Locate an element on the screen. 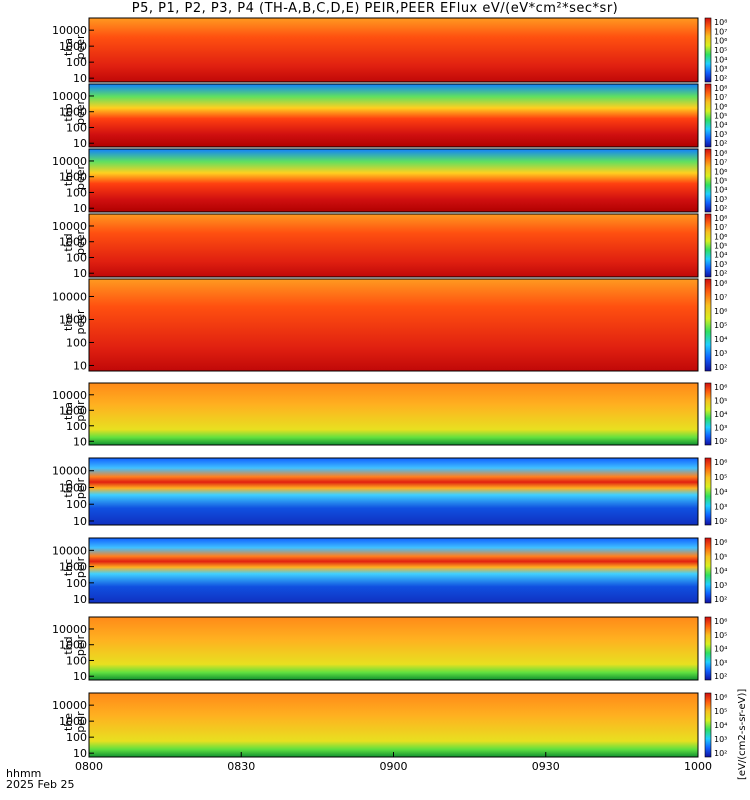  x-tick-label: 0930 is located at coordinates (546, 766).